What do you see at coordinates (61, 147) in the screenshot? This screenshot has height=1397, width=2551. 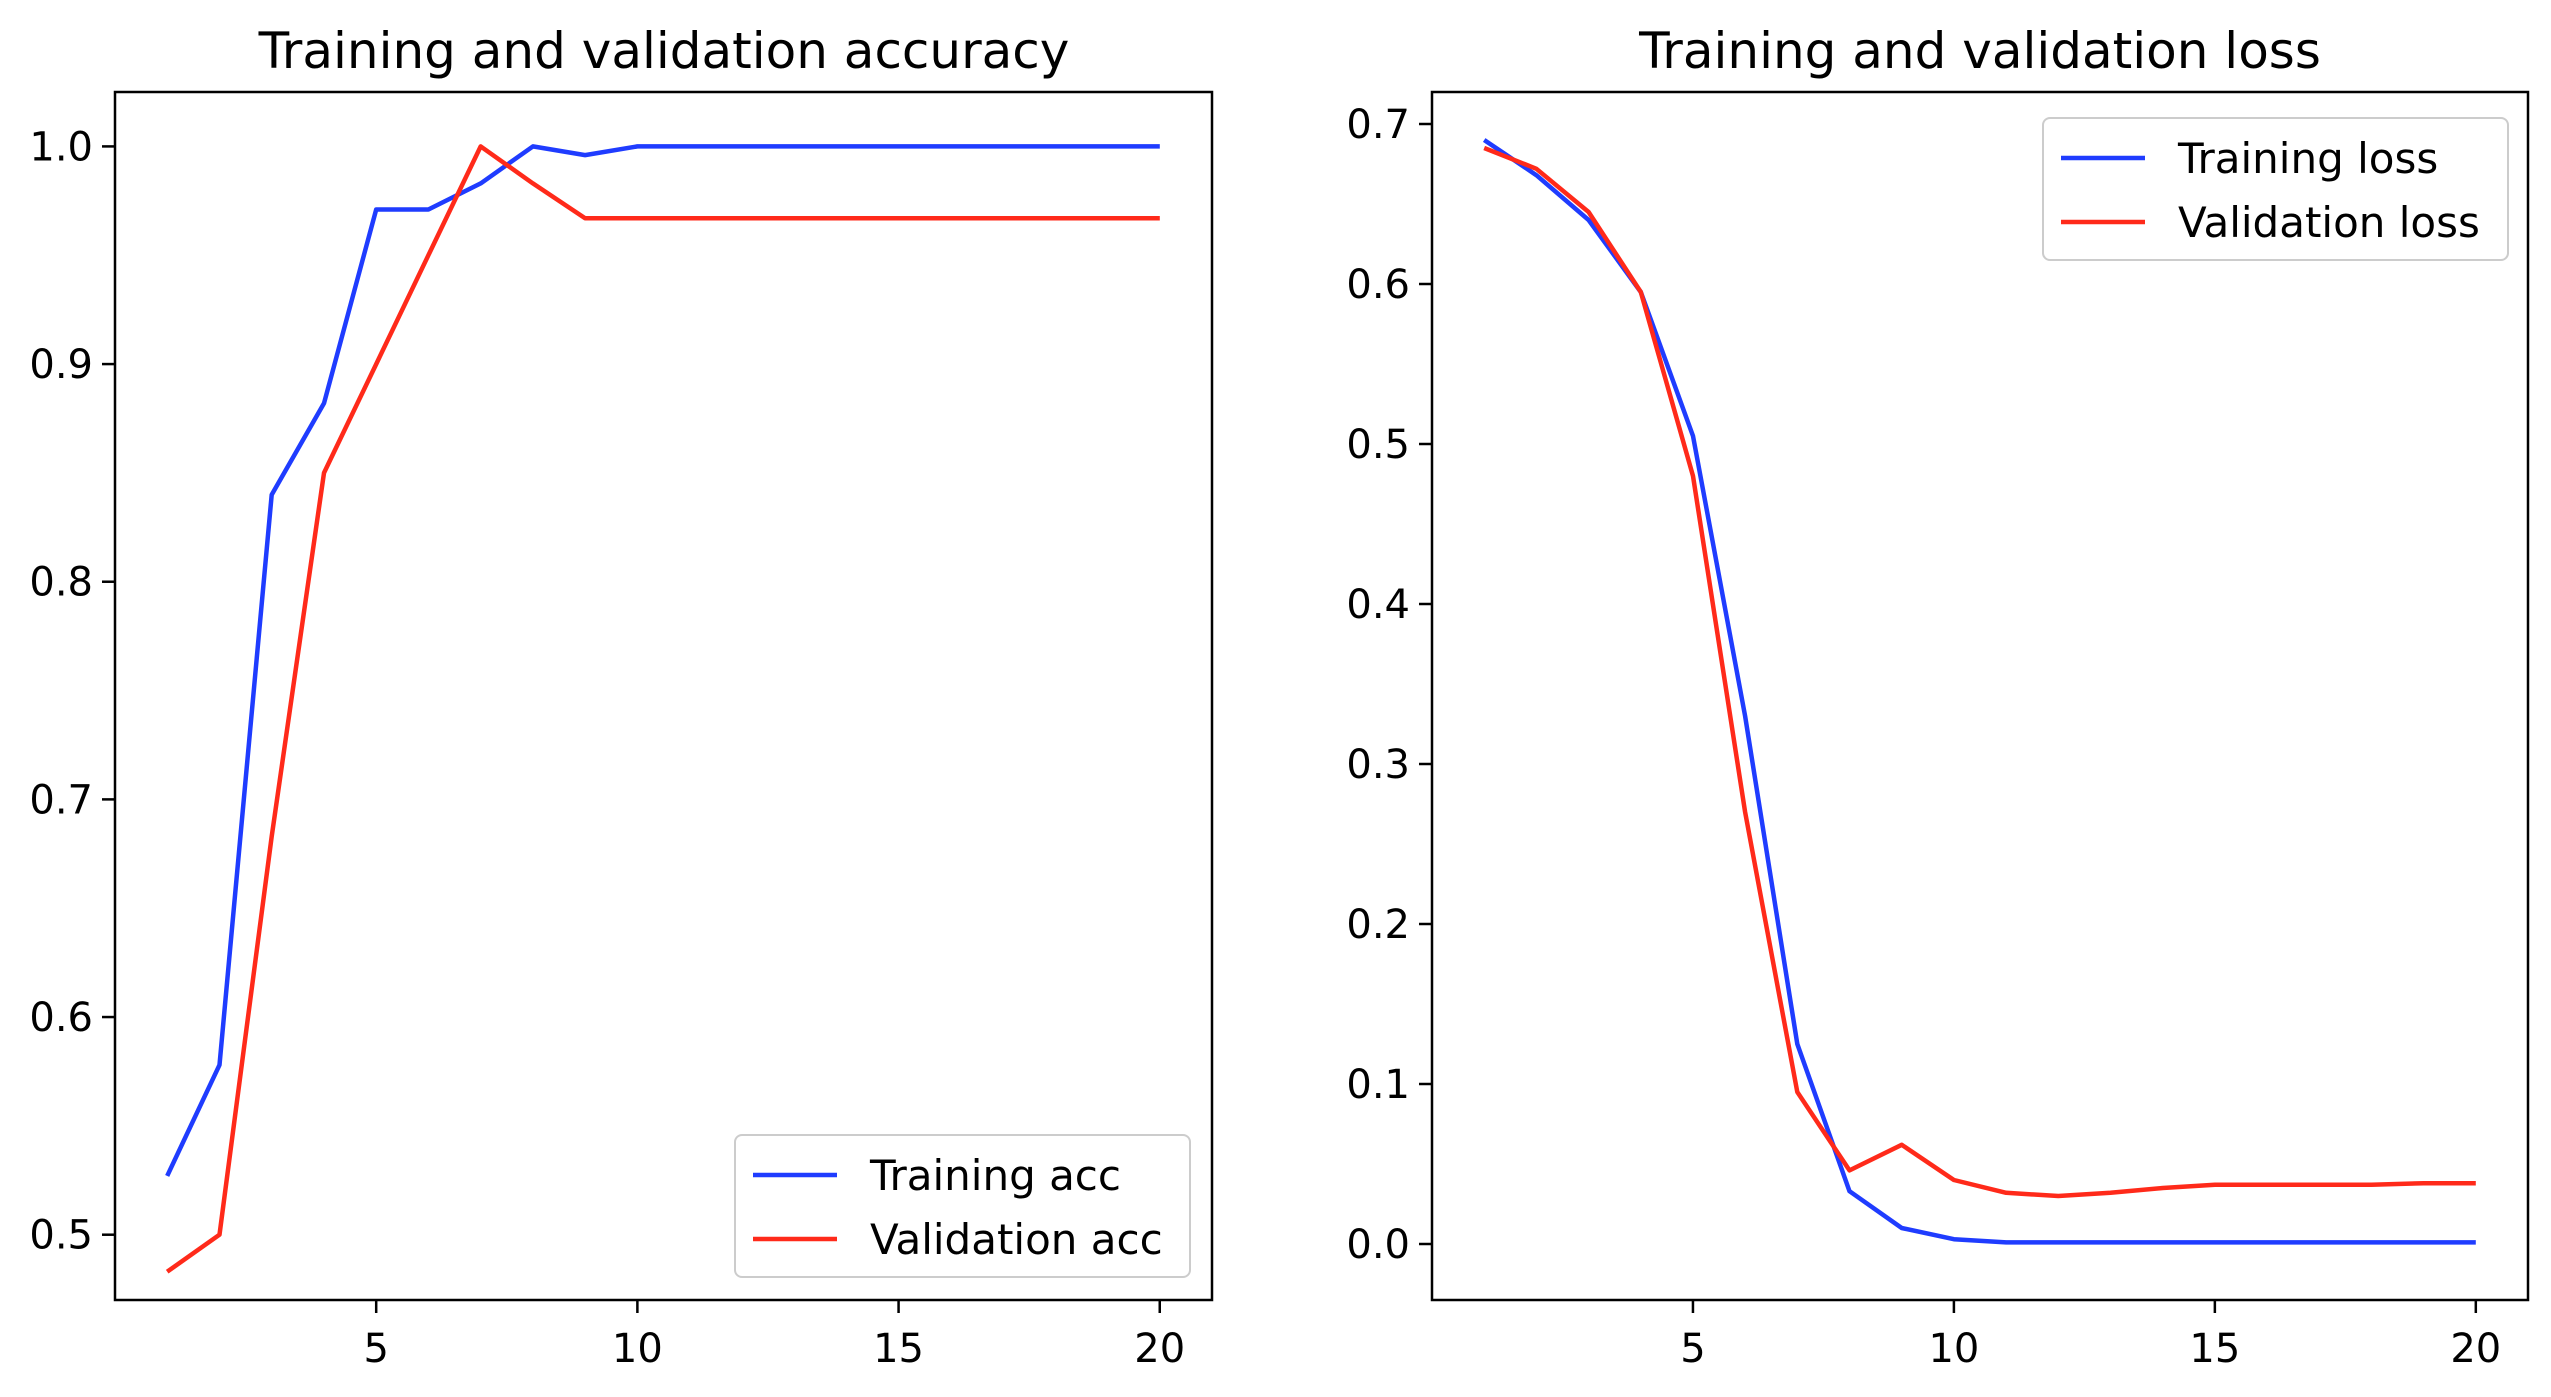 I see `accuracy-y-tick-label-1.0: 1.0` at bounding box center [61, 147].